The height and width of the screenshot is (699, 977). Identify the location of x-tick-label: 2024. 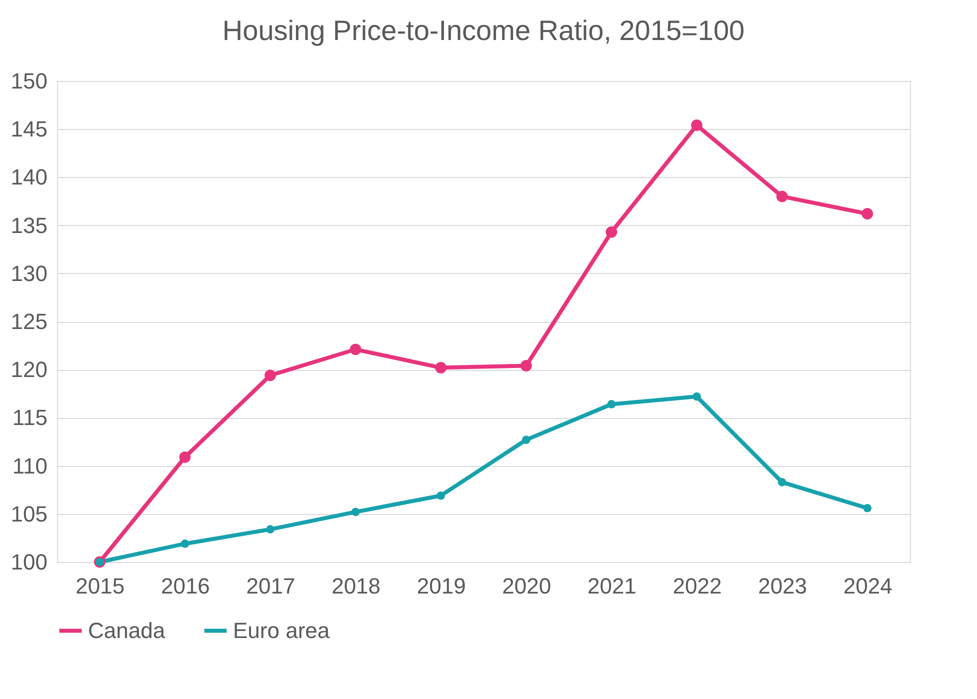
(867, 586).